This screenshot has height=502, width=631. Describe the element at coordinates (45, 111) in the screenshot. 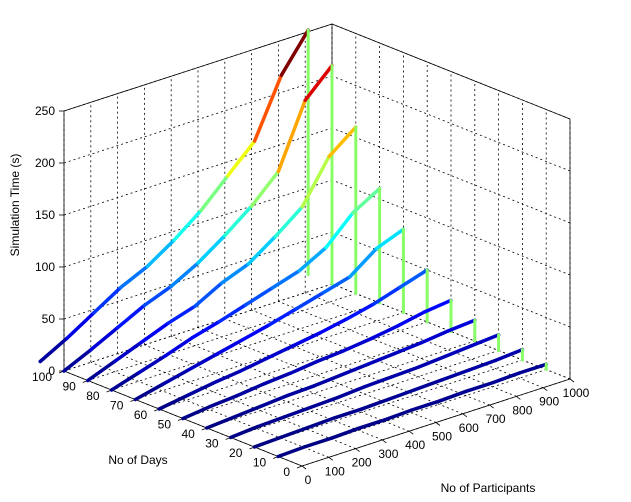

I see `z-tick-label: 250` at that location.